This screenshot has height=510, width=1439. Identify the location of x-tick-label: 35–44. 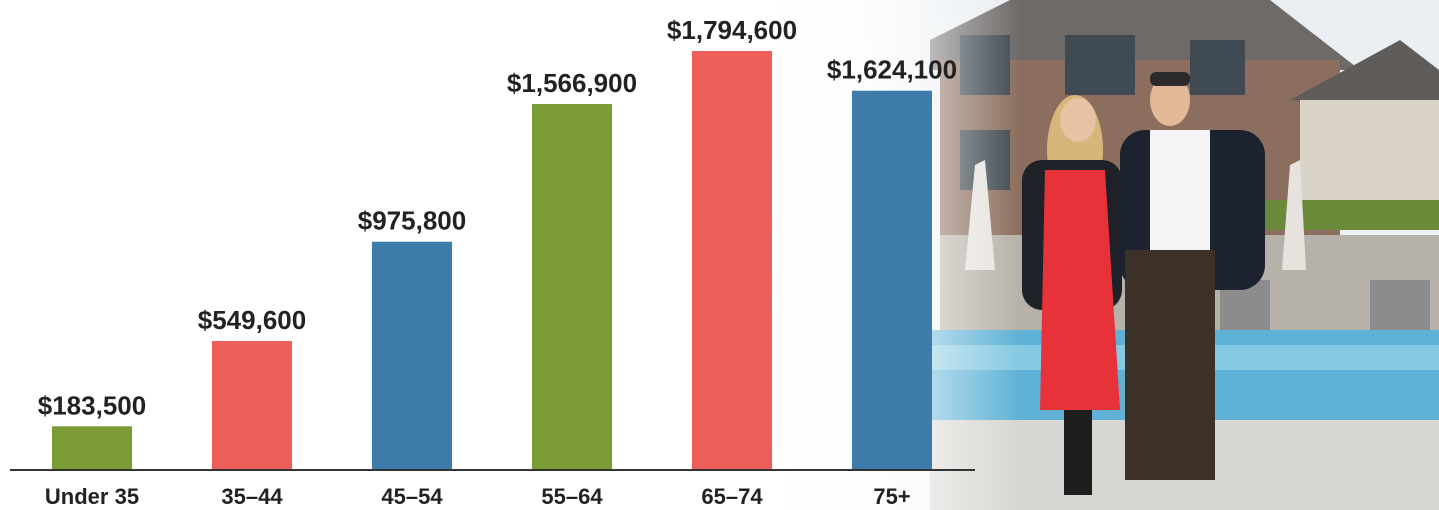
(252, 496).